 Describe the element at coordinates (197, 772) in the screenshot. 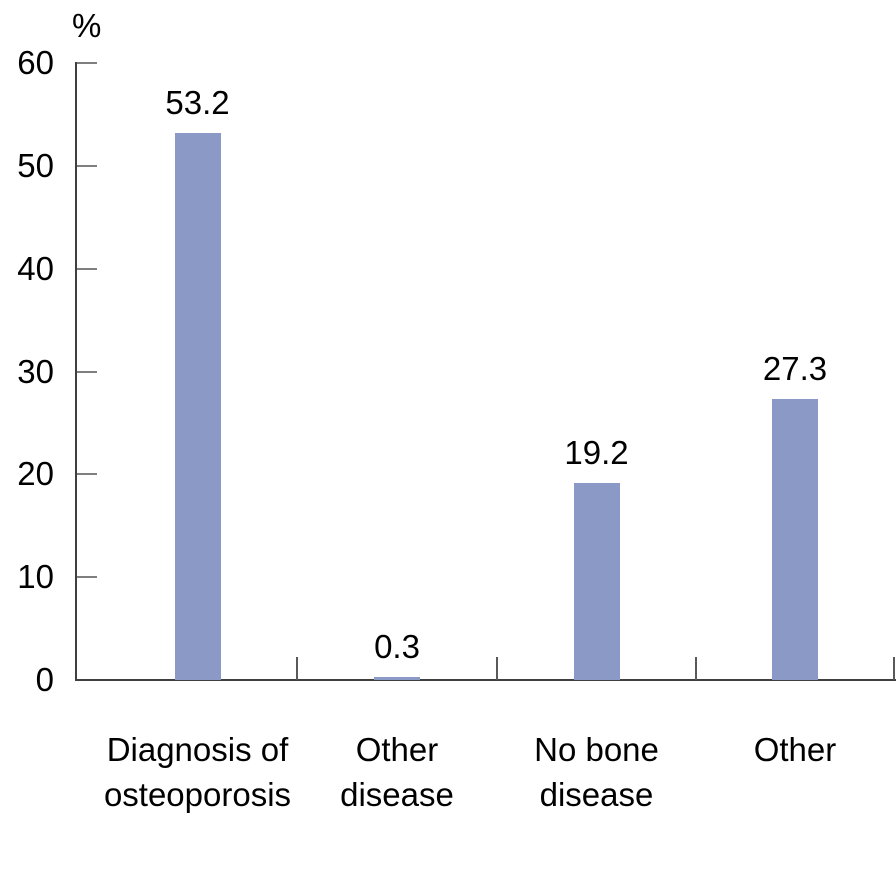

I see `category-label: Diagnosis of osteoporosis` at that location.